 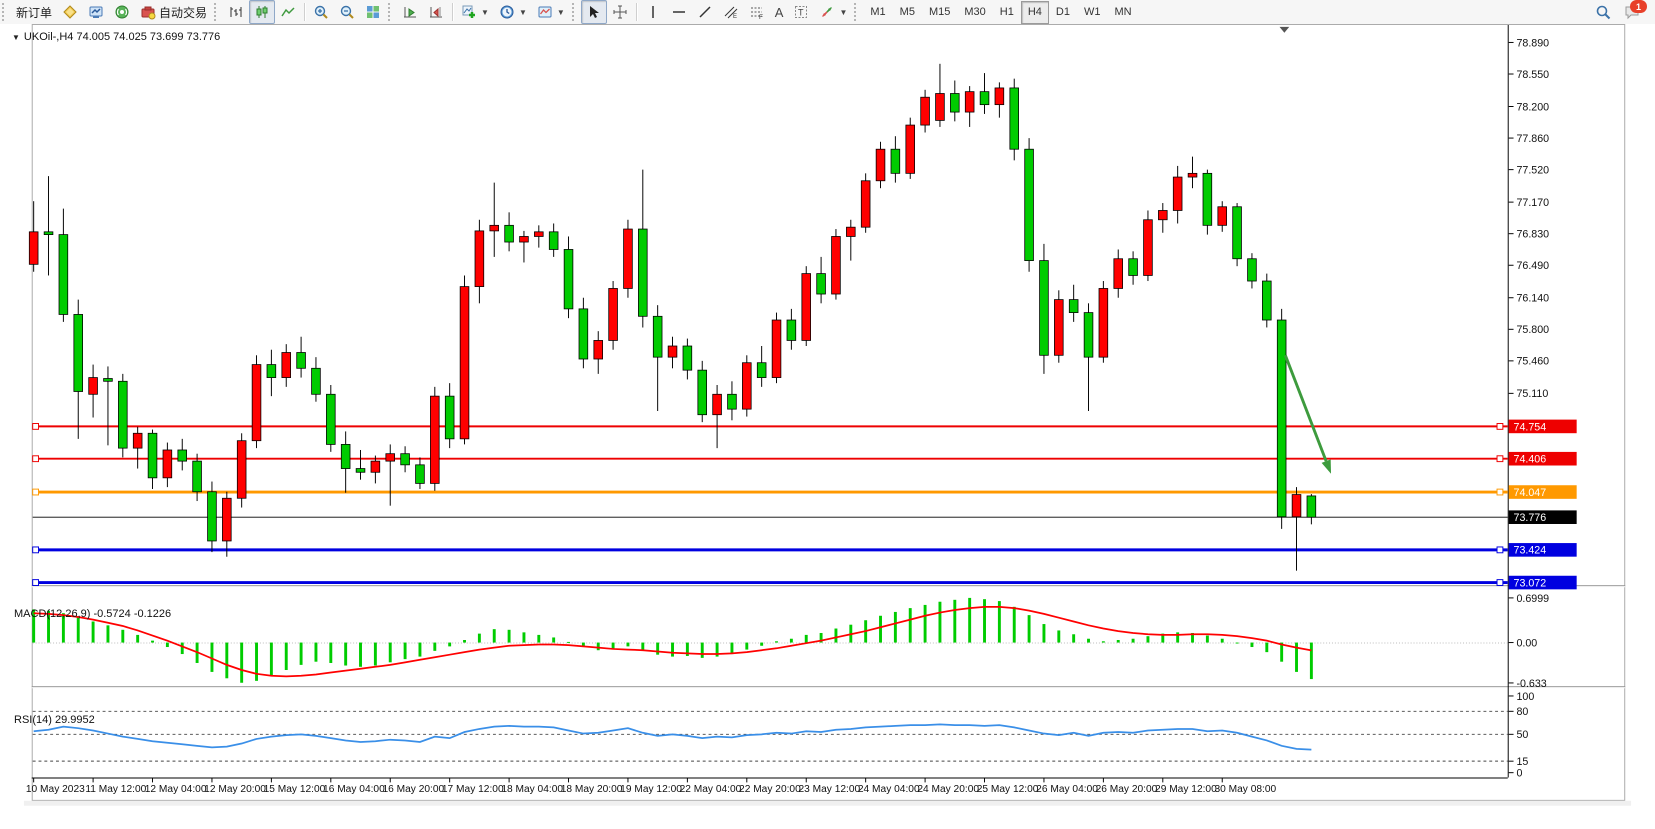 I want to click on toolbar-group-chart-type, so click(x=262, y=12).